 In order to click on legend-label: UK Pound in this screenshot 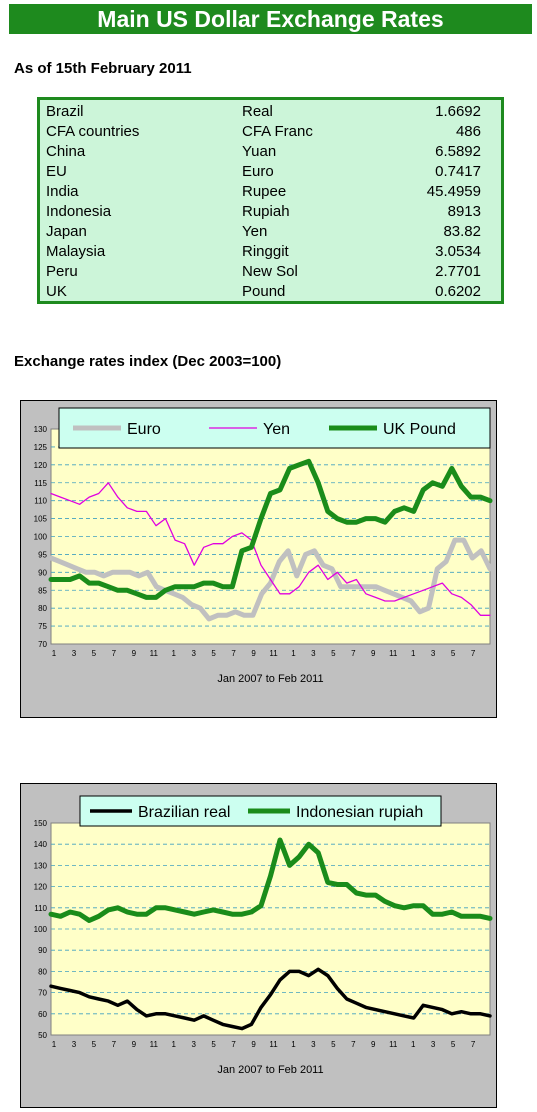, I will do `click(419, 429)`.